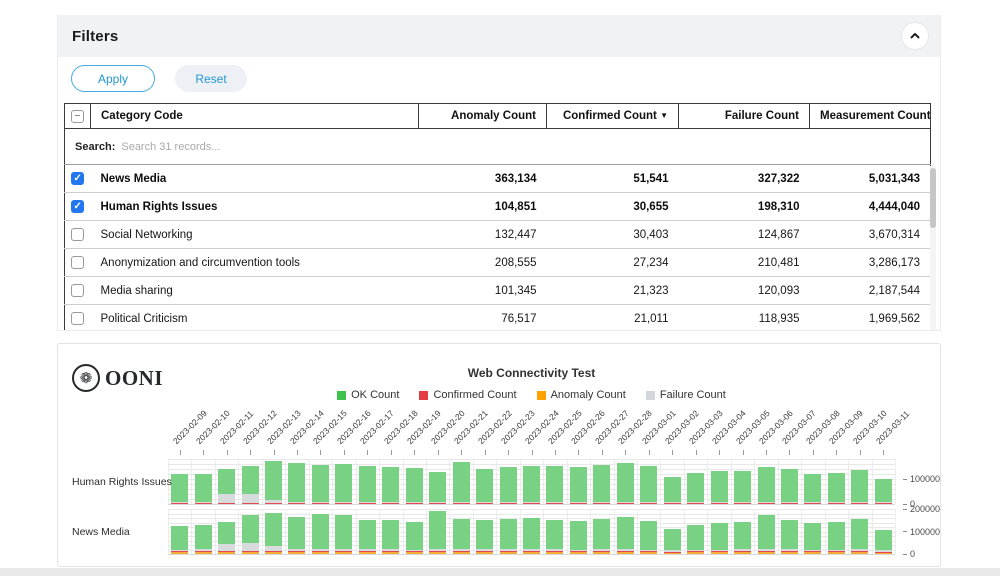  Describe the element at coordinates (581, 395) in the screenshot. I see `legend-item: Anomaly Count` at that location.